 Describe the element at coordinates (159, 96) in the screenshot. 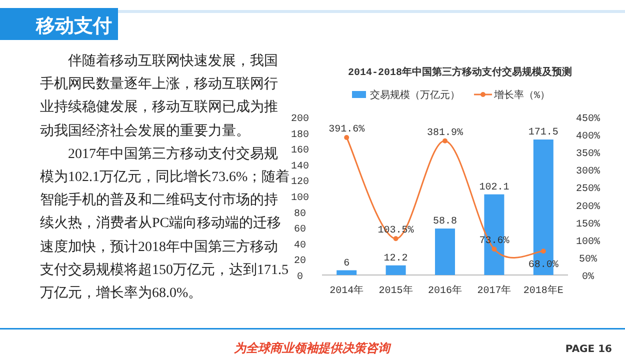

I see `text: 伴随着移动互联网快速发展，我国手机网民数量逐年上涨，移动互联网行业持续稳健发展，移动互联网已成为推动我国经济社会发展的重要力量。` at that location.